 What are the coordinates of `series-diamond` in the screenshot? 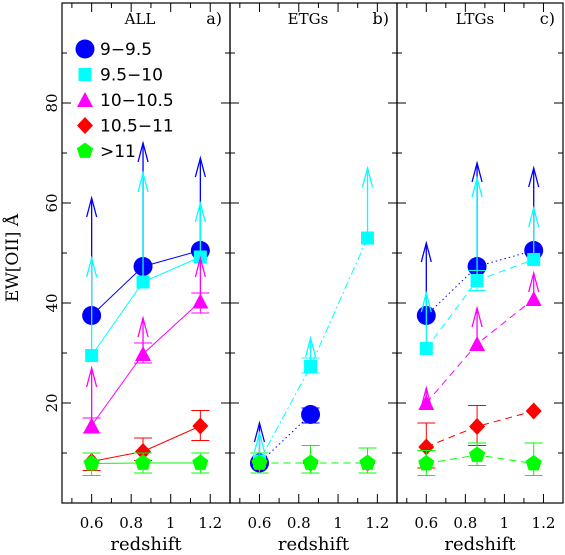 It's located at (479, 435).